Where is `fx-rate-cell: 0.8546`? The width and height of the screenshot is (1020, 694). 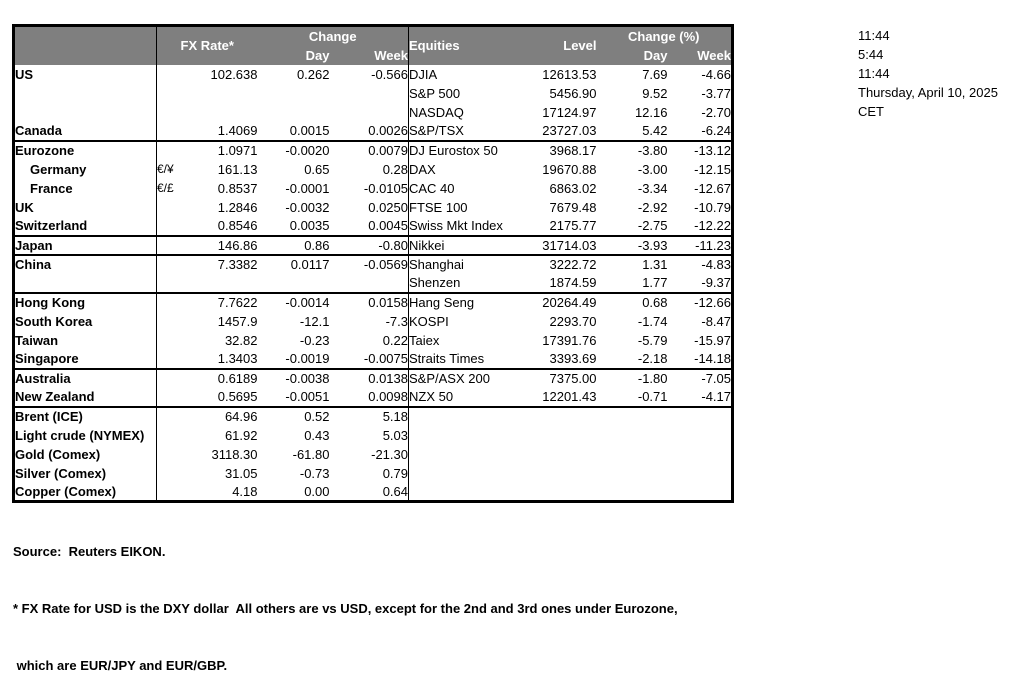 fx-rate-cell: 0.8546 is located at coordinates (237, 225).